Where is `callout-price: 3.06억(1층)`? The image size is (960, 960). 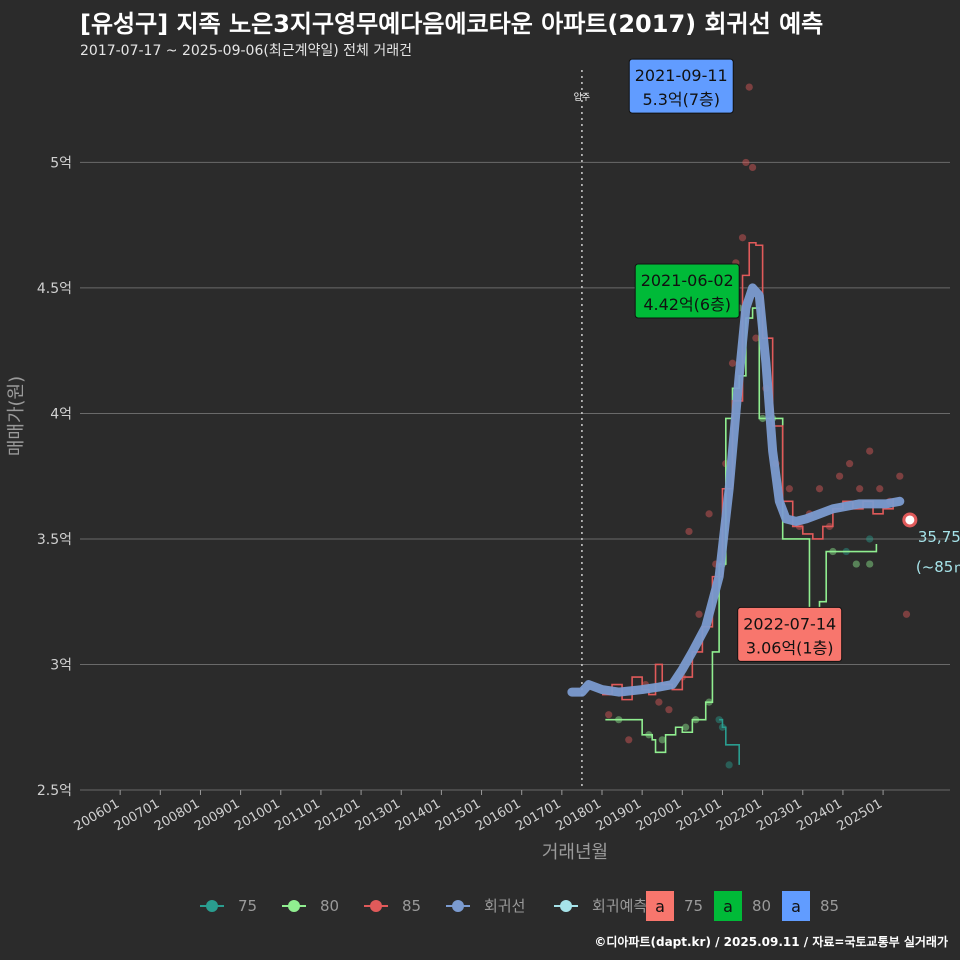
callout-price: 3.06억(1층) is located at coordinates (790, 647).